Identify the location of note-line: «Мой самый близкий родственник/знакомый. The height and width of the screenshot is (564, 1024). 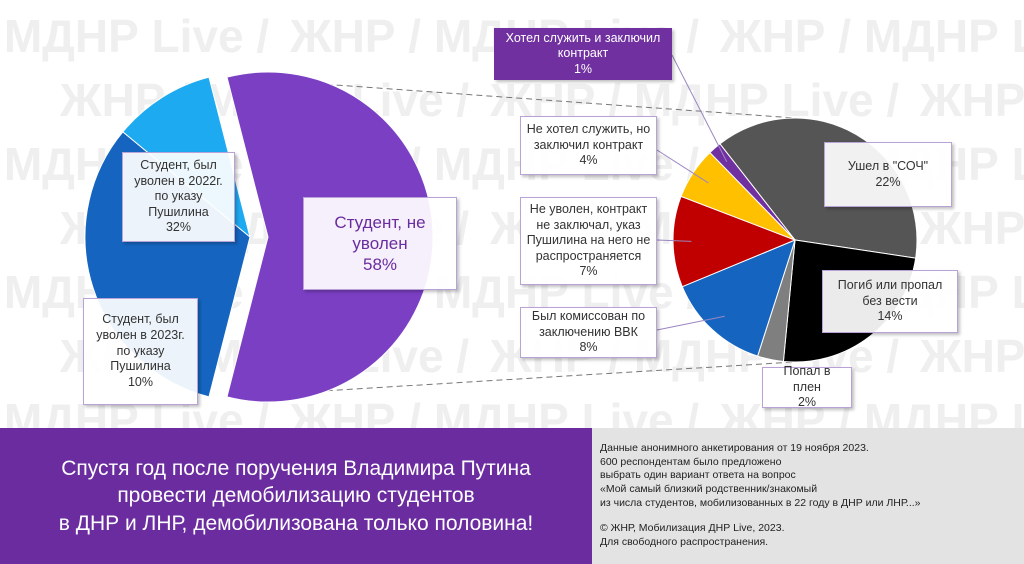
(709, 488).